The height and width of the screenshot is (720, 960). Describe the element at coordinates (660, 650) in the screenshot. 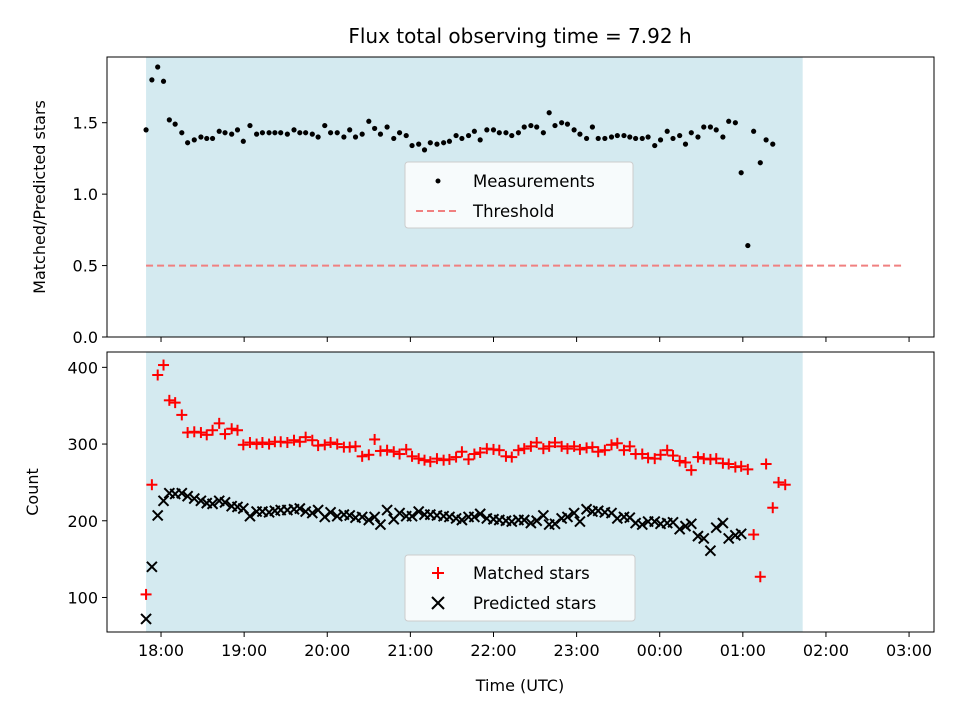

I see `x-tick-label: 00:00` at that location.